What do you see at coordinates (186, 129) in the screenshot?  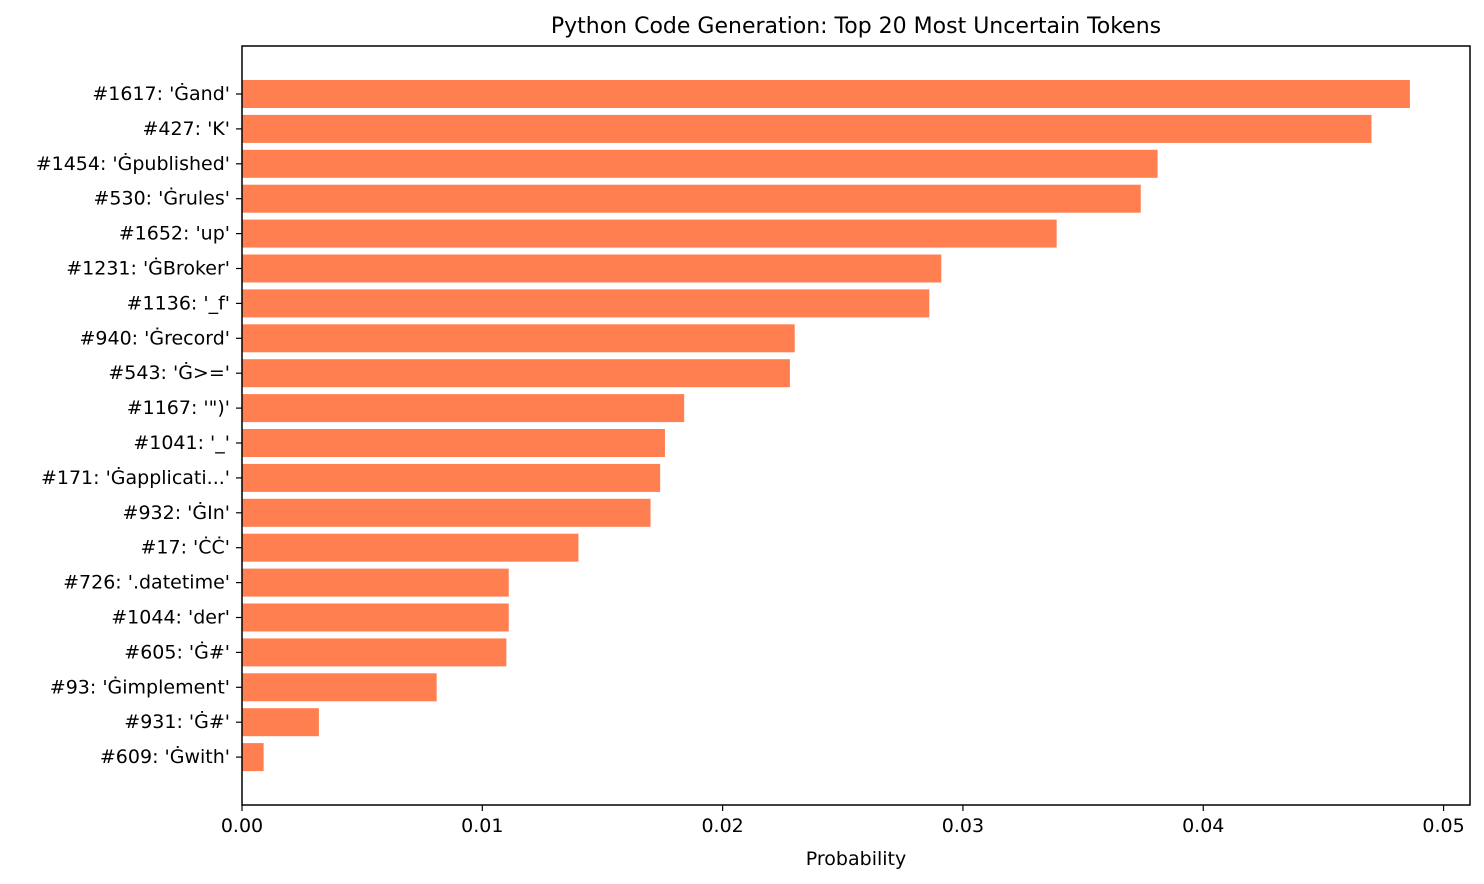 I see `y-tick-label: #427: 'K'` at bounding box center [186, 129].